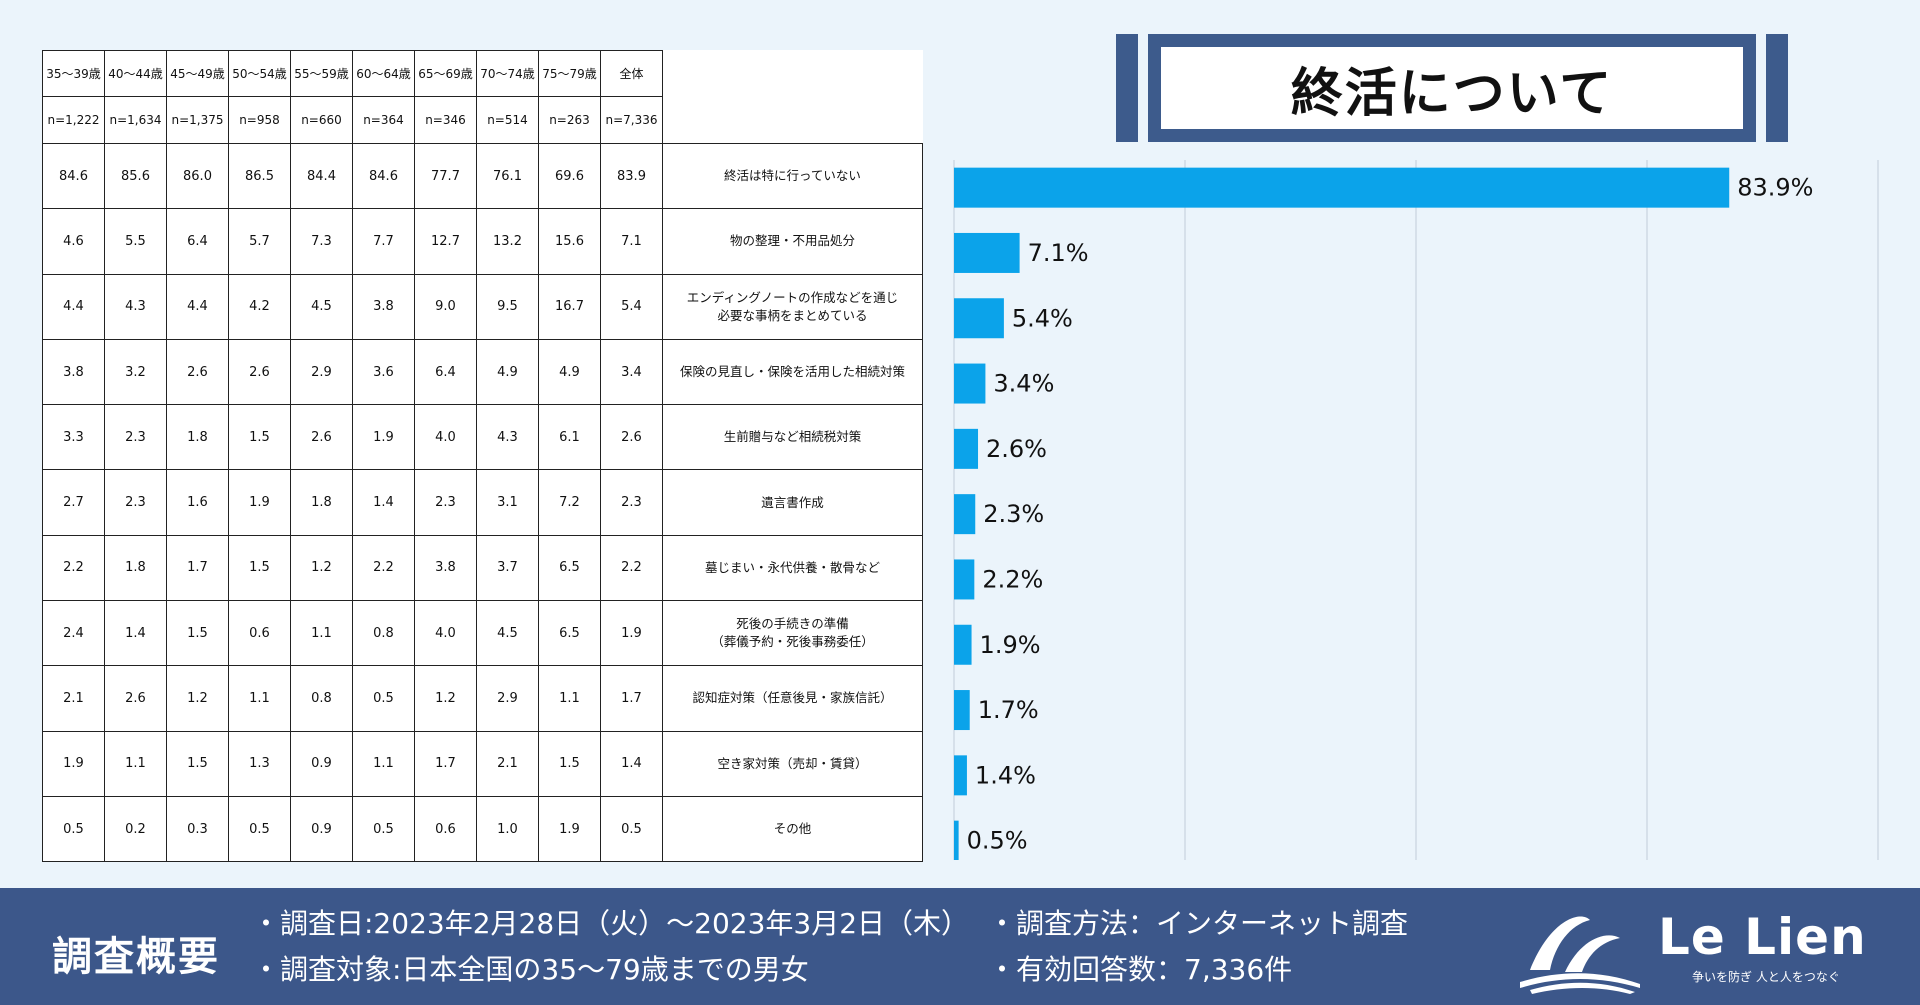 The width and height of the screenshot is (1920, 1005). Describe the element at coordinates (530, 969) in the screenshot. I see `survey-target: ・調査対象:日本全国の35～79歳までの男女` at that location.